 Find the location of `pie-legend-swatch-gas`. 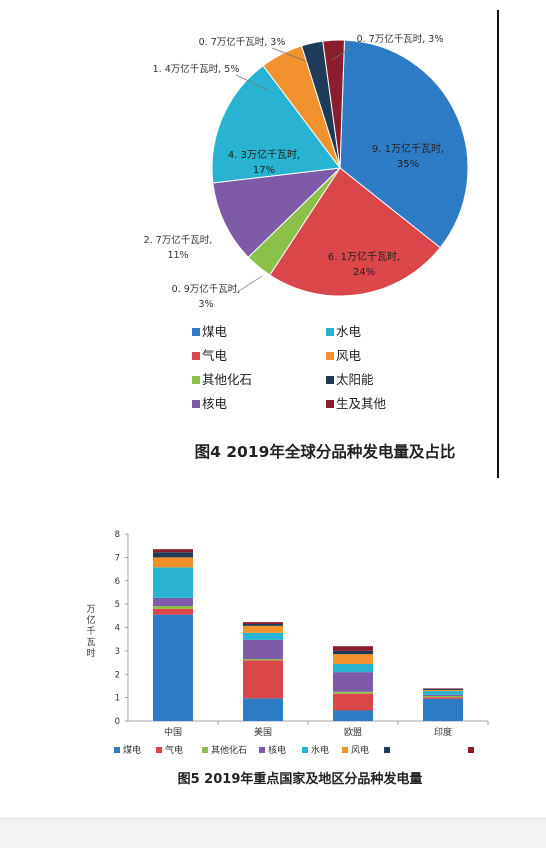

pie-legend-swatch-gas is located at coordinates (196, 356).